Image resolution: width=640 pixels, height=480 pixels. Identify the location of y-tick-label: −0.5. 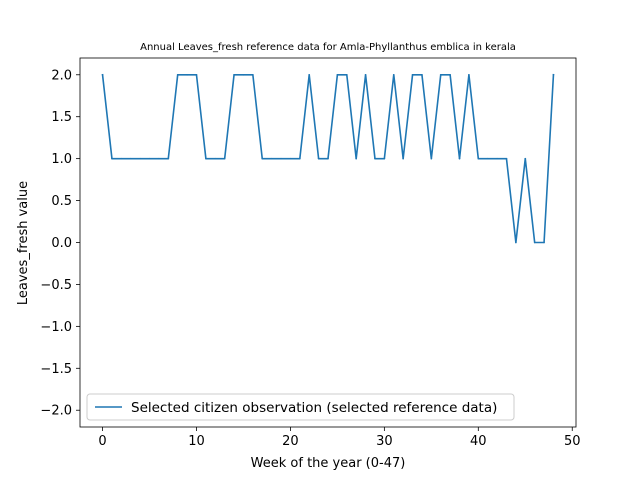
(56, 285).